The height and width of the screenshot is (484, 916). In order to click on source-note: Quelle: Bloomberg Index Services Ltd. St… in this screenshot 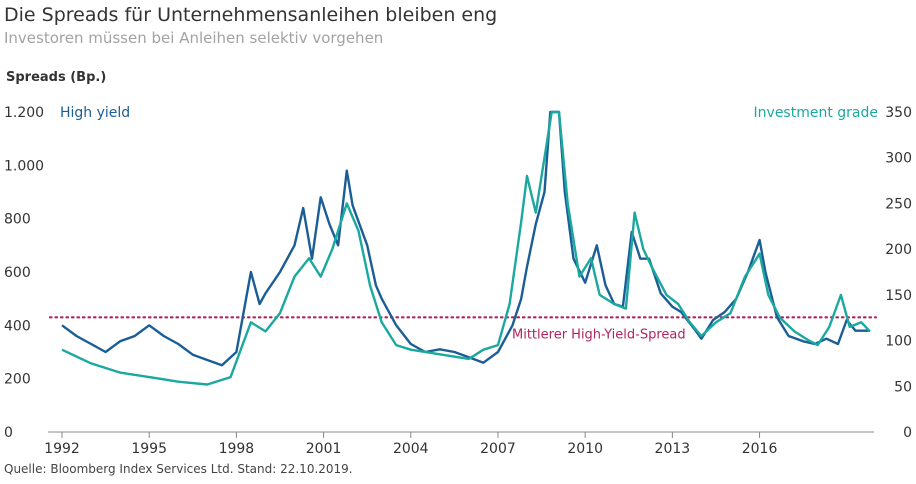, I will do `click(178, 469)`.